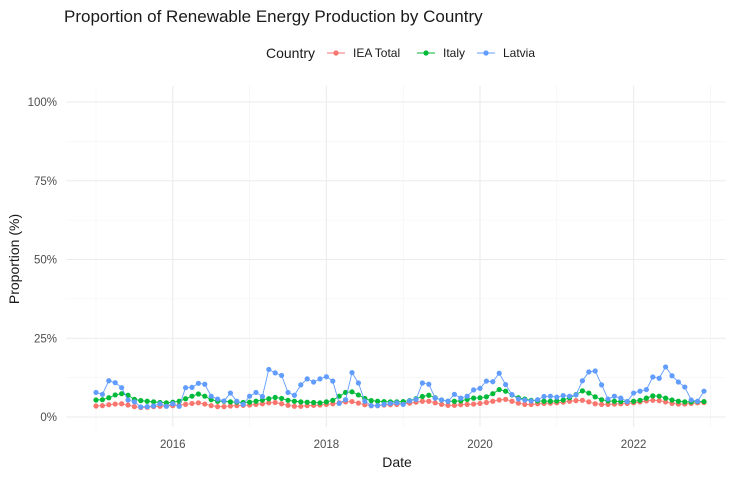 This screenshot has width=740, height=477. What do you see at coordinates (42, 103) in the screenshot?
I see `y-tick-label: 100%` at bounding box center [42, 103].